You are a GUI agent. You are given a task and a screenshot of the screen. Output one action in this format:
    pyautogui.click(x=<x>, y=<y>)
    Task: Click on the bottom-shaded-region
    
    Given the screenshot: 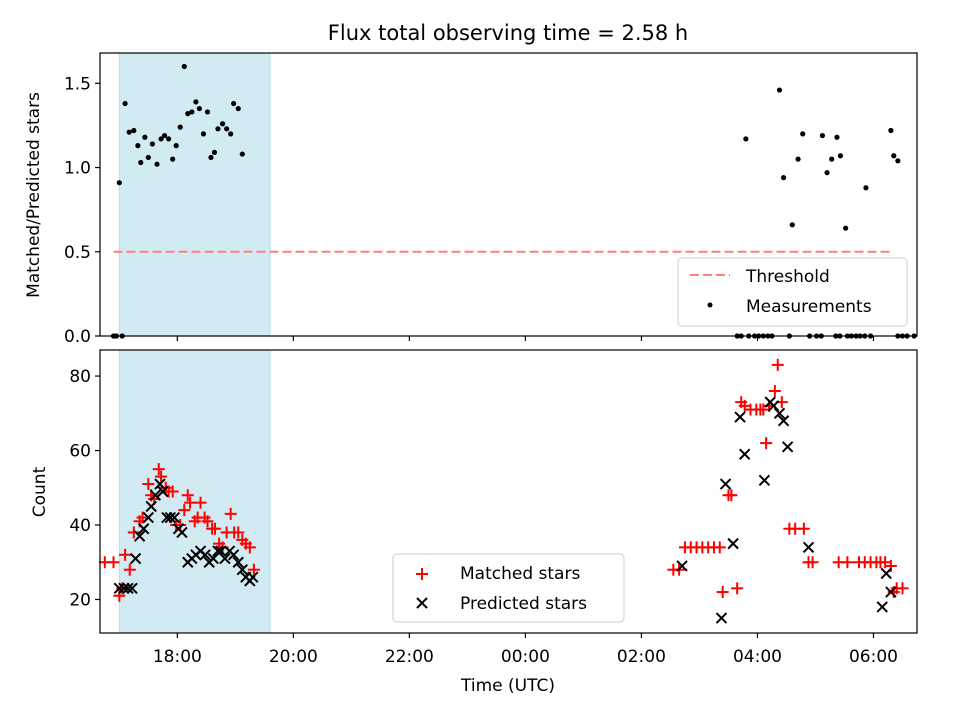 What is the action you would take?
    pyautogui.click(x=194, y=491)
    